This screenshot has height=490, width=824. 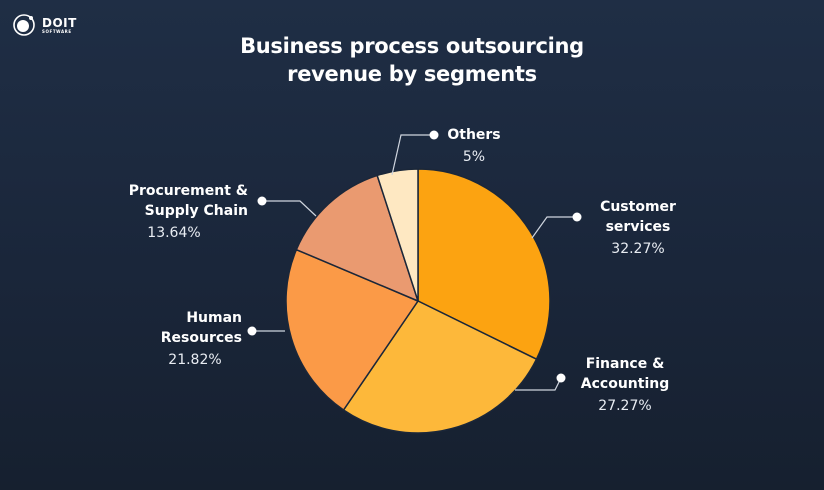 What do you see at coordinates (174, 233) in the screenshot?
I see `label-procurement-value: 13.64%` at bounding box center [174, 233].